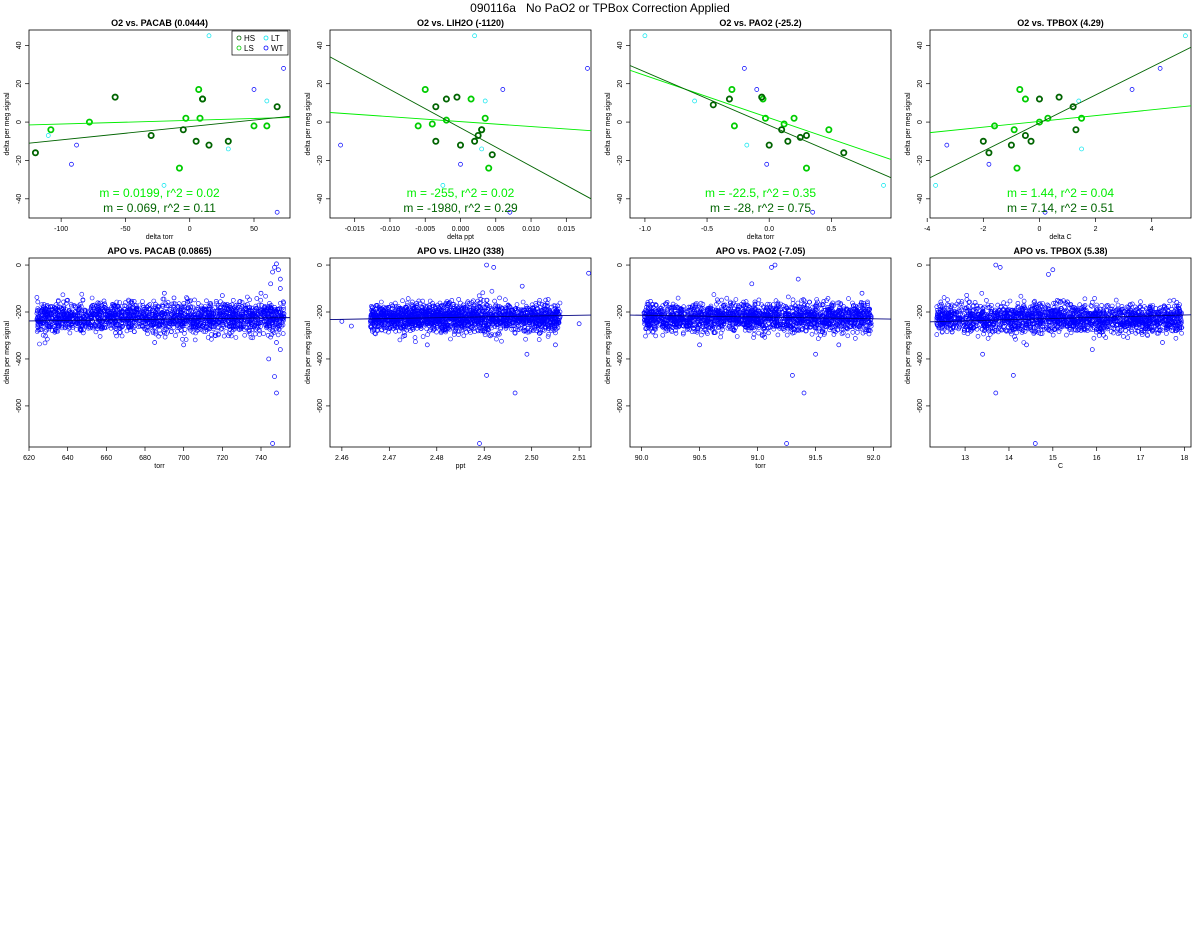 The height and width of the screenshot is (950, 1200). Describe the element at coordinates (700, 458) in the screenshot. I see `x-tick-label: 90.5` at that location.